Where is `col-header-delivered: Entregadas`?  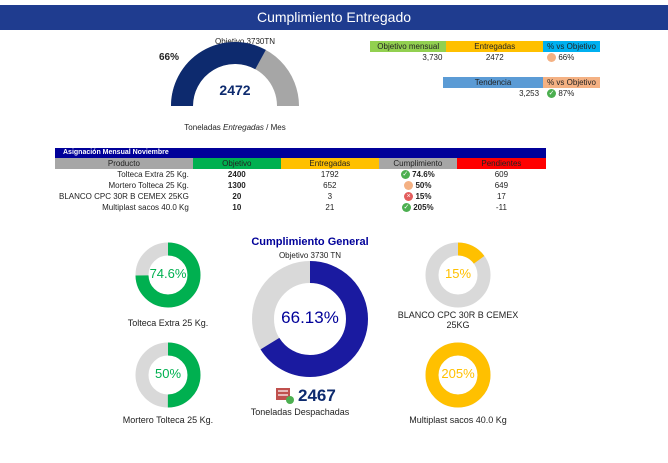 col-header-delivered: Entregadas is located at coordinates (329, 163).